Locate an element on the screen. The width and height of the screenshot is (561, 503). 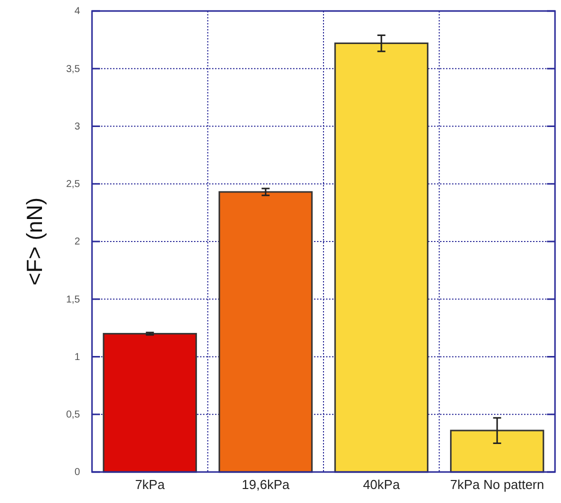
y-tick-label: 3 is located at coordinates (77, 126).